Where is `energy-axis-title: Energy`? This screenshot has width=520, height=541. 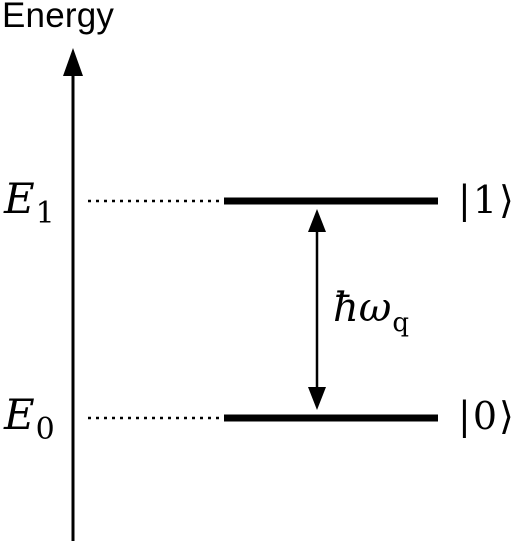
energy-axis-title: Energy is located at coordinates (58, 17).